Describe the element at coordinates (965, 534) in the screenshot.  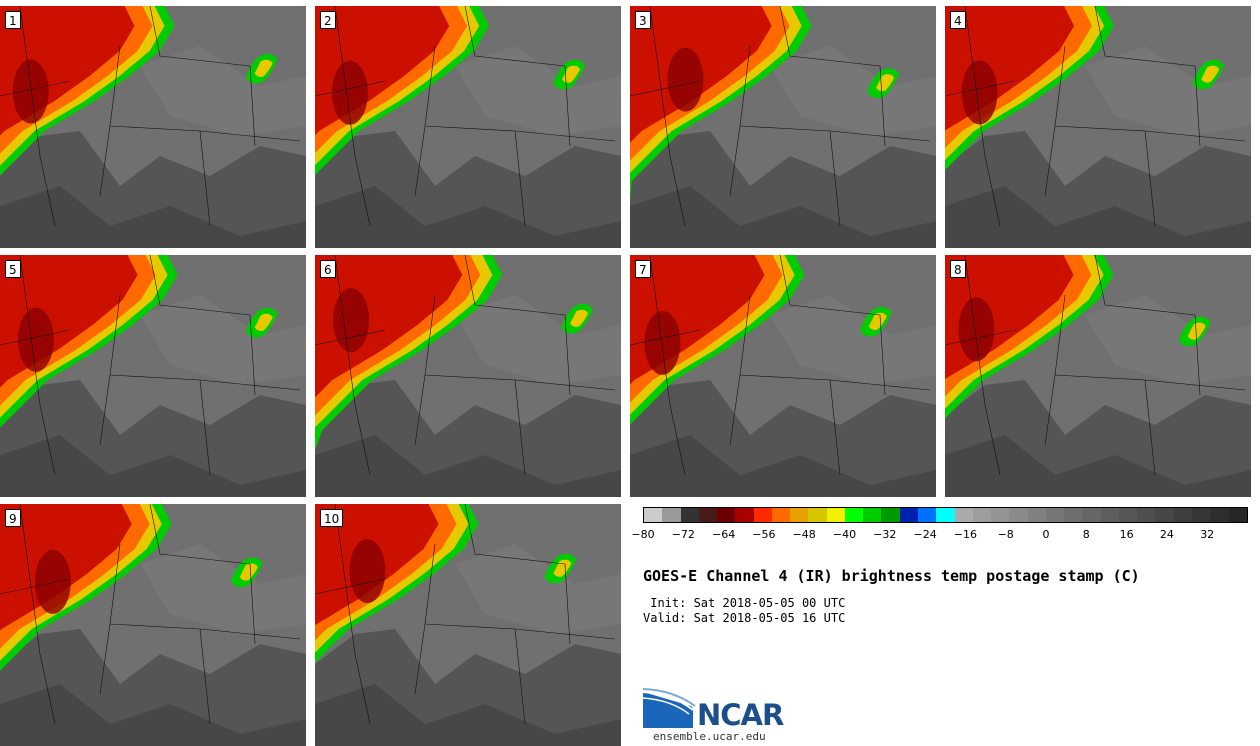
I see `colorbar-tick-label: −16` at that location.